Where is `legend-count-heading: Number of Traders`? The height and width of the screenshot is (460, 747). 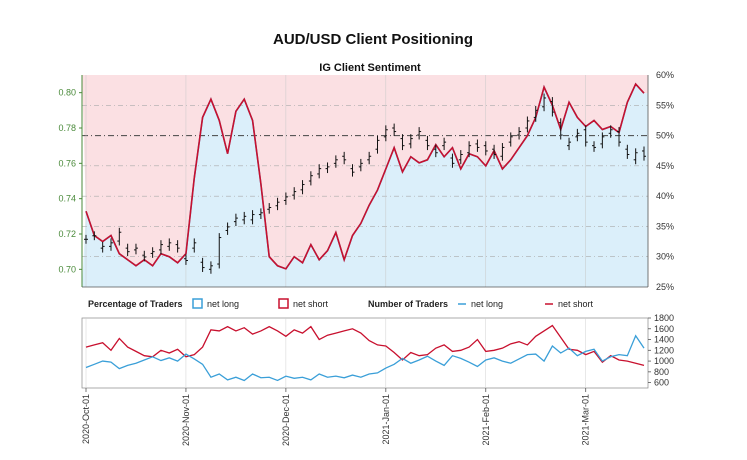 legend-count-heading: Number of Traders is located at coordinates (408, 304).